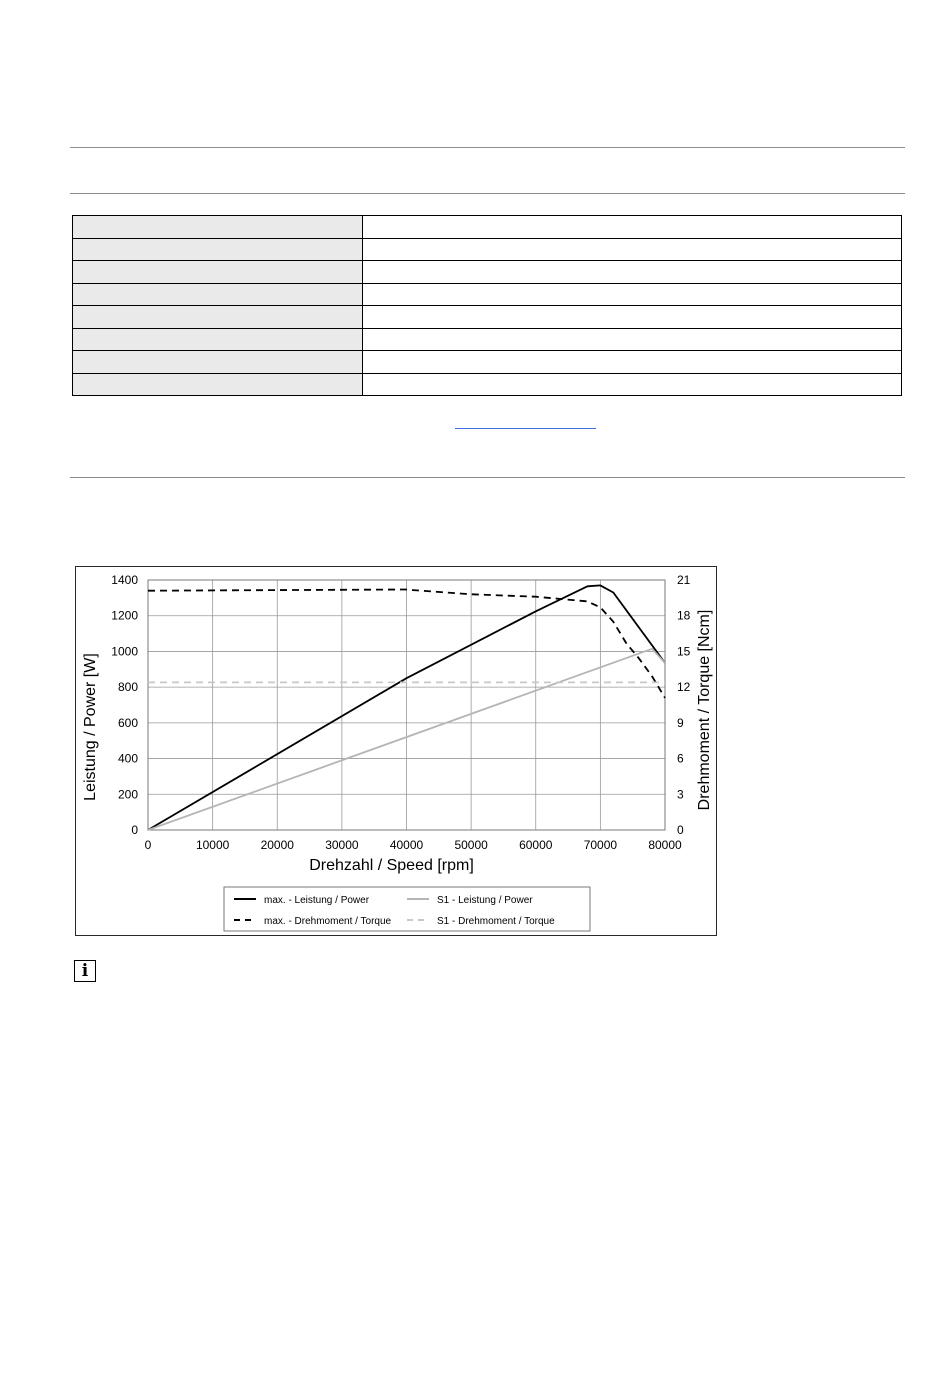  Describe the element at coordinates (680, 794) in the screenshot. I see `y2-tick-label: 3` at that location.